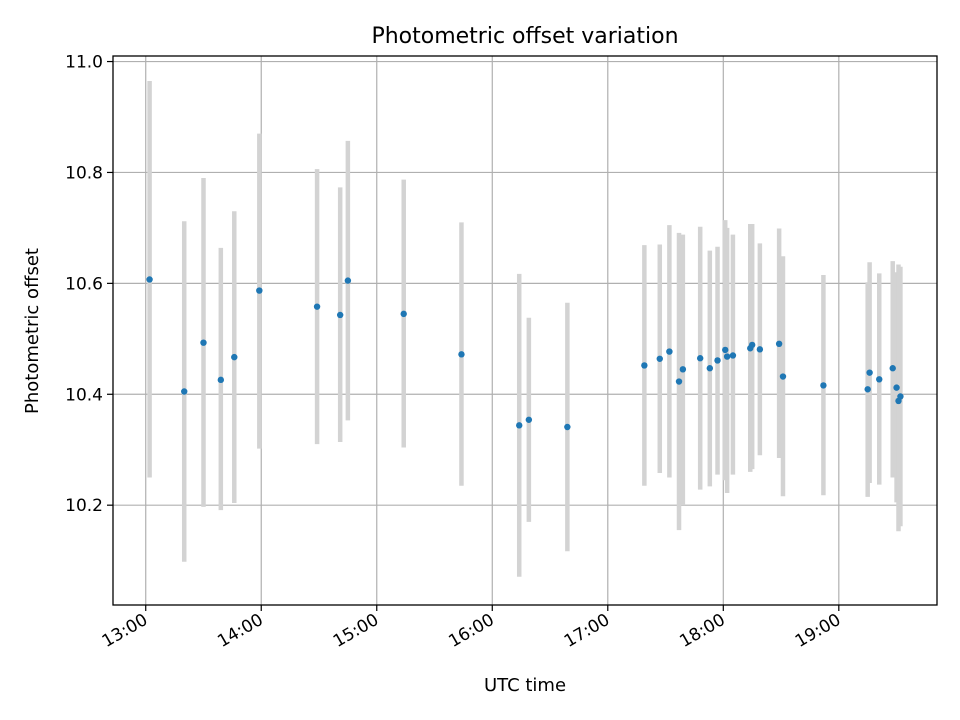 The width and height of the screenshot is (960, 720). What do you see at coordinates (525, 685) in the screenshot?
I see `x-axis-label: UTC time` at bounding box center [525, 685].